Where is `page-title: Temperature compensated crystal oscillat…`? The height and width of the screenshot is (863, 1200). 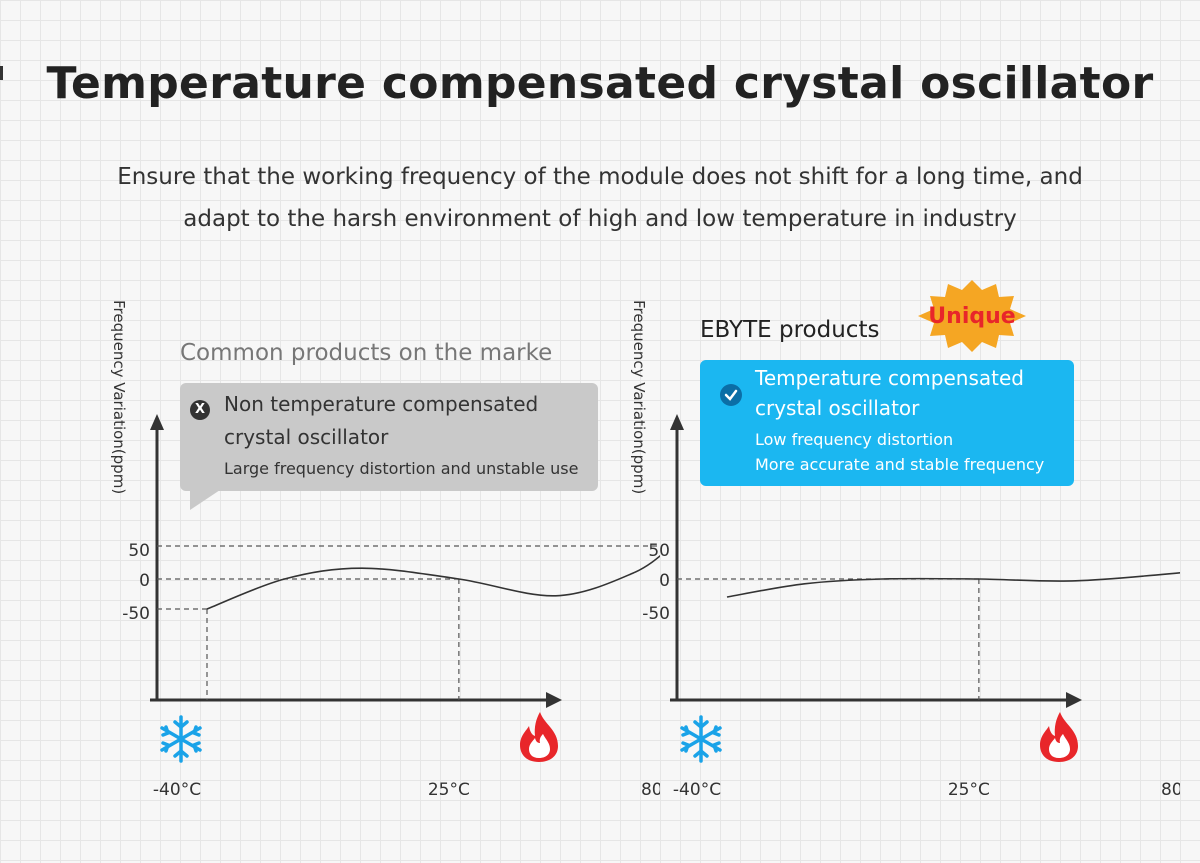 page-title: Temperature compensated crystal oscillat… is located at coordinates (600, 83).